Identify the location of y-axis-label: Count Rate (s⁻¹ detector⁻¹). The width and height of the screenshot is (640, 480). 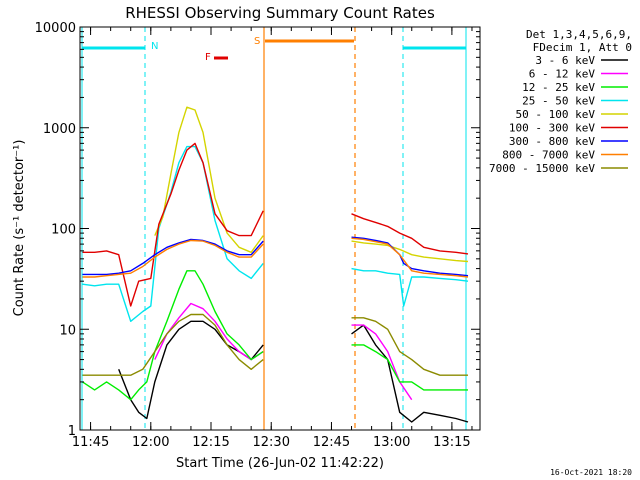
(19, 228).